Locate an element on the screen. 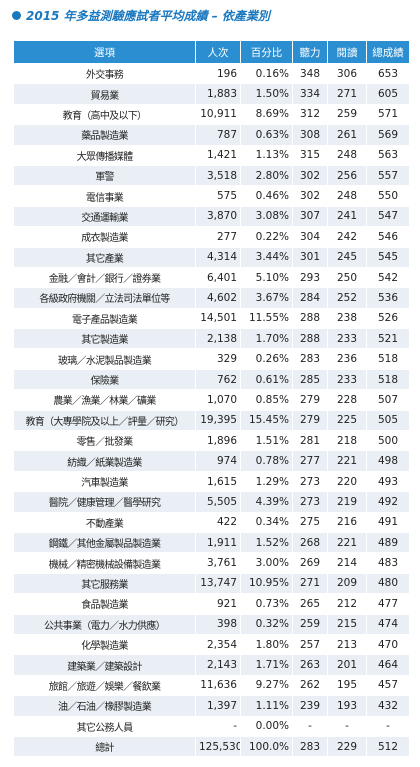 The image size is (420, 767). cell: 569 is located at coordinates (388, 135).